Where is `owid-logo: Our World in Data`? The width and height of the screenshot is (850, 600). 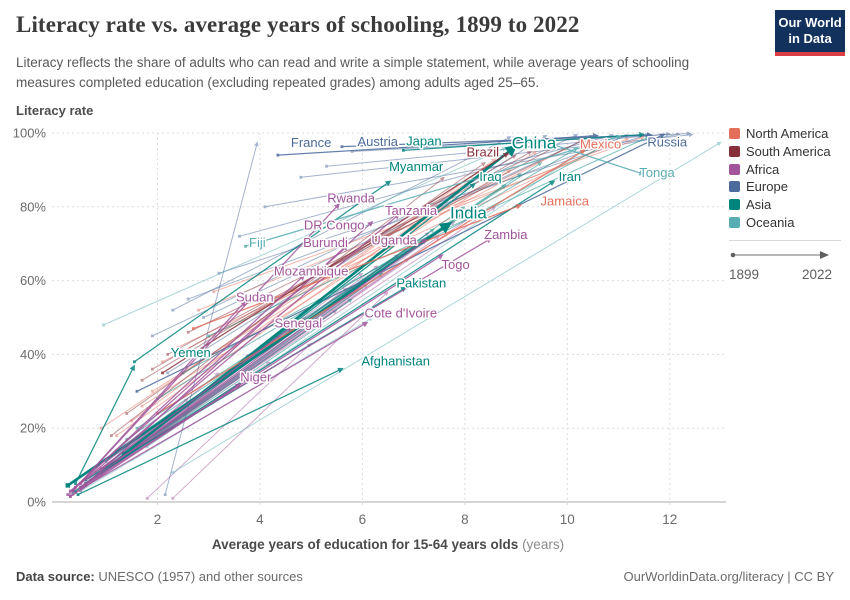
owid-logo: Our World in Data is located at coordinates (810, 33).